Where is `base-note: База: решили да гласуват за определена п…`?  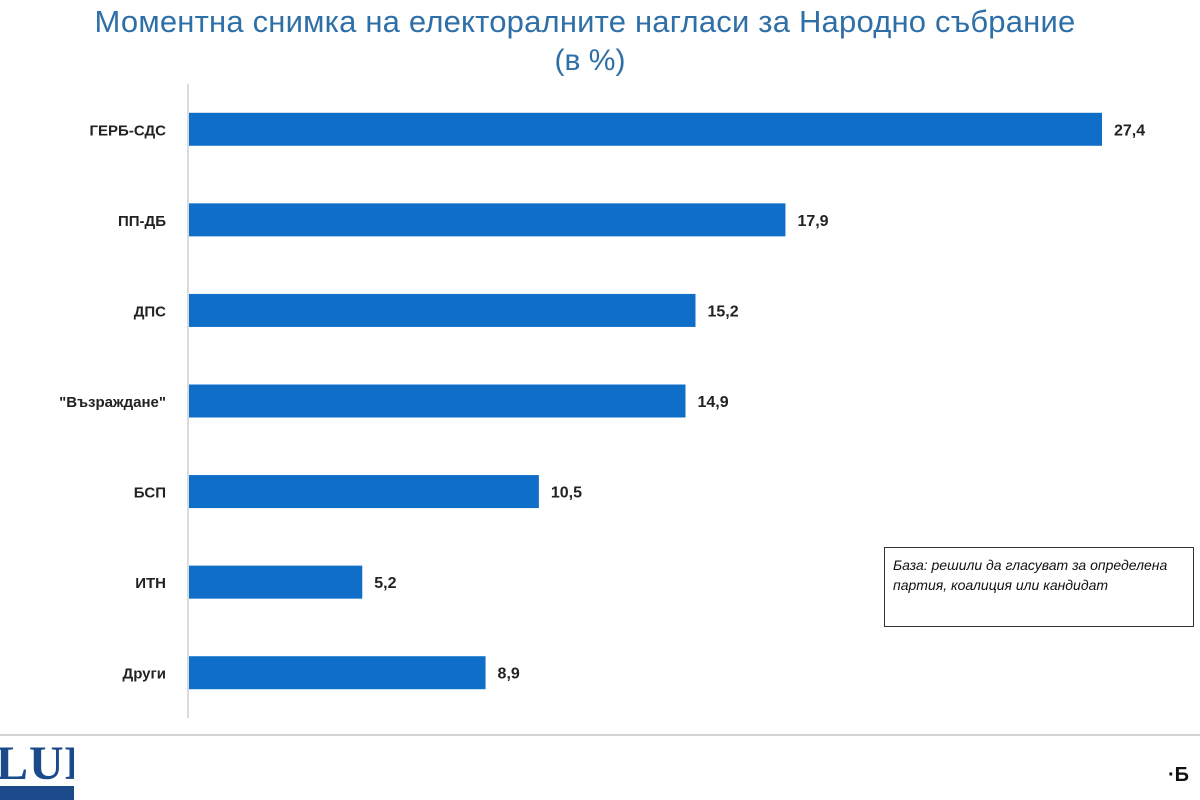 base-note: База: решили да гласуват за определена п… is located at coordinates (1039, 587).